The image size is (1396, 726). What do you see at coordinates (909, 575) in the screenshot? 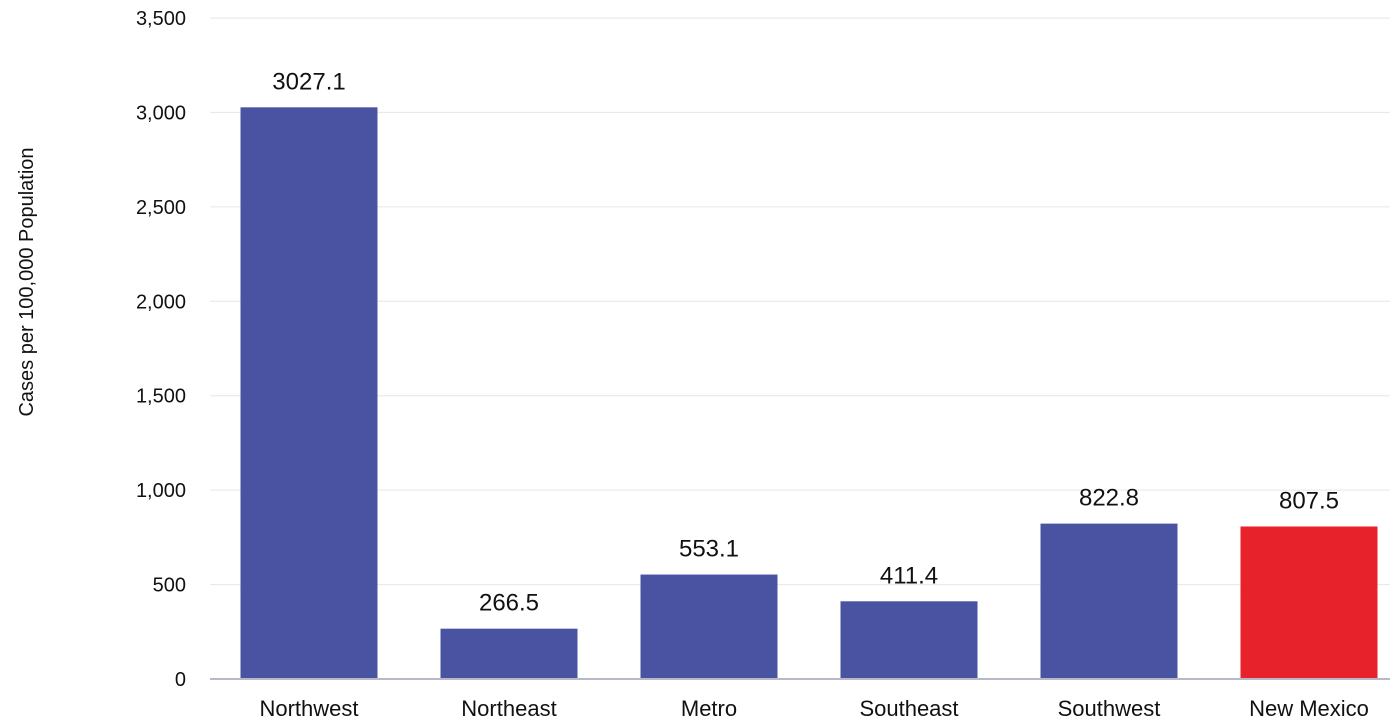
I see `data-label: 411.4` at bounding box center [909, 575].